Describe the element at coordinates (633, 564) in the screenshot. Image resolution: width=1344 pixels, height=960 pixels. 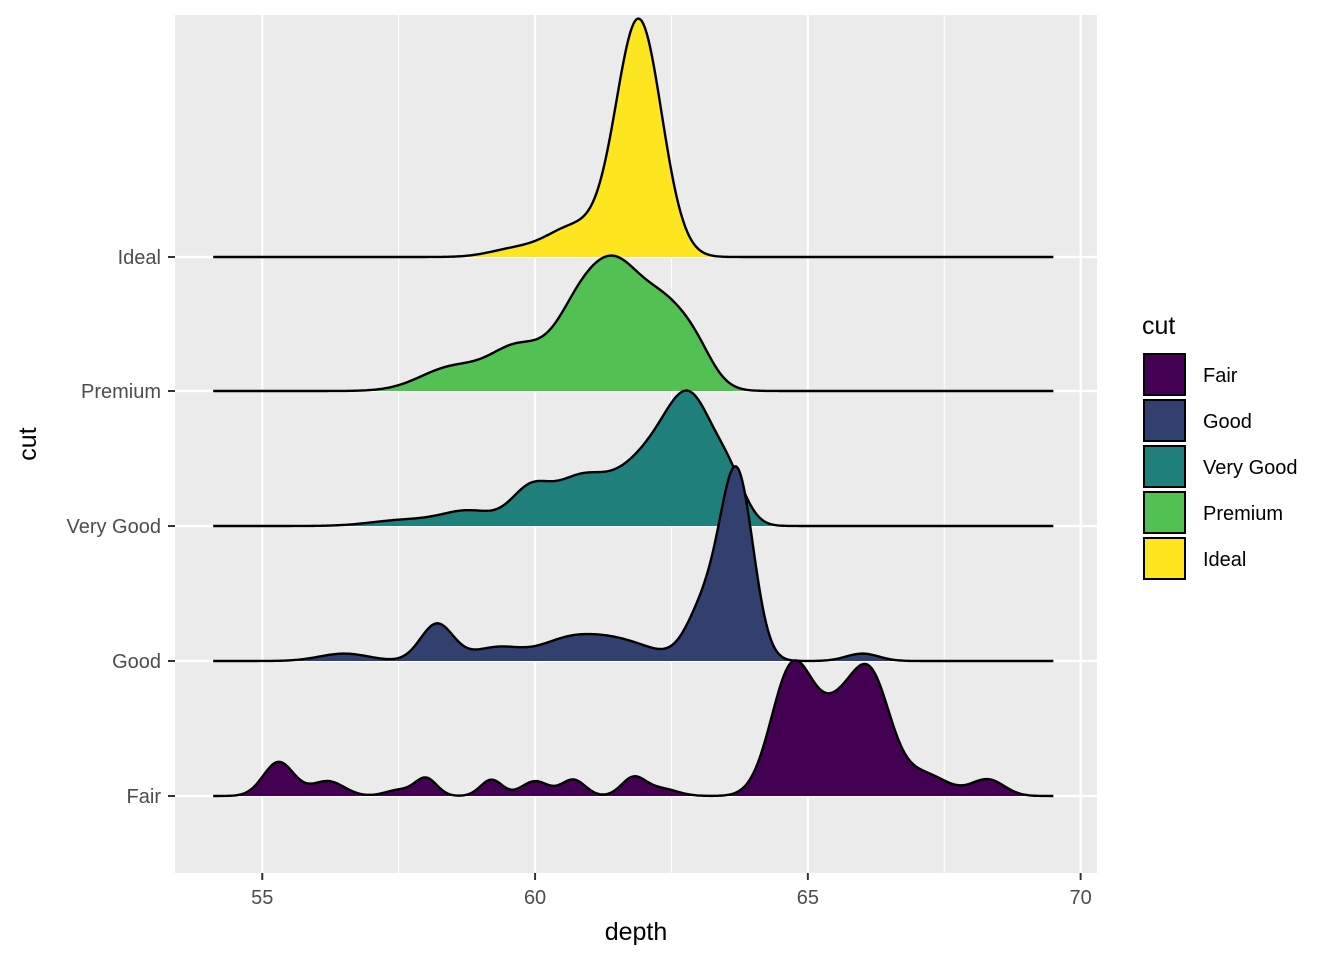
I see `ridge-line-good` at that location.